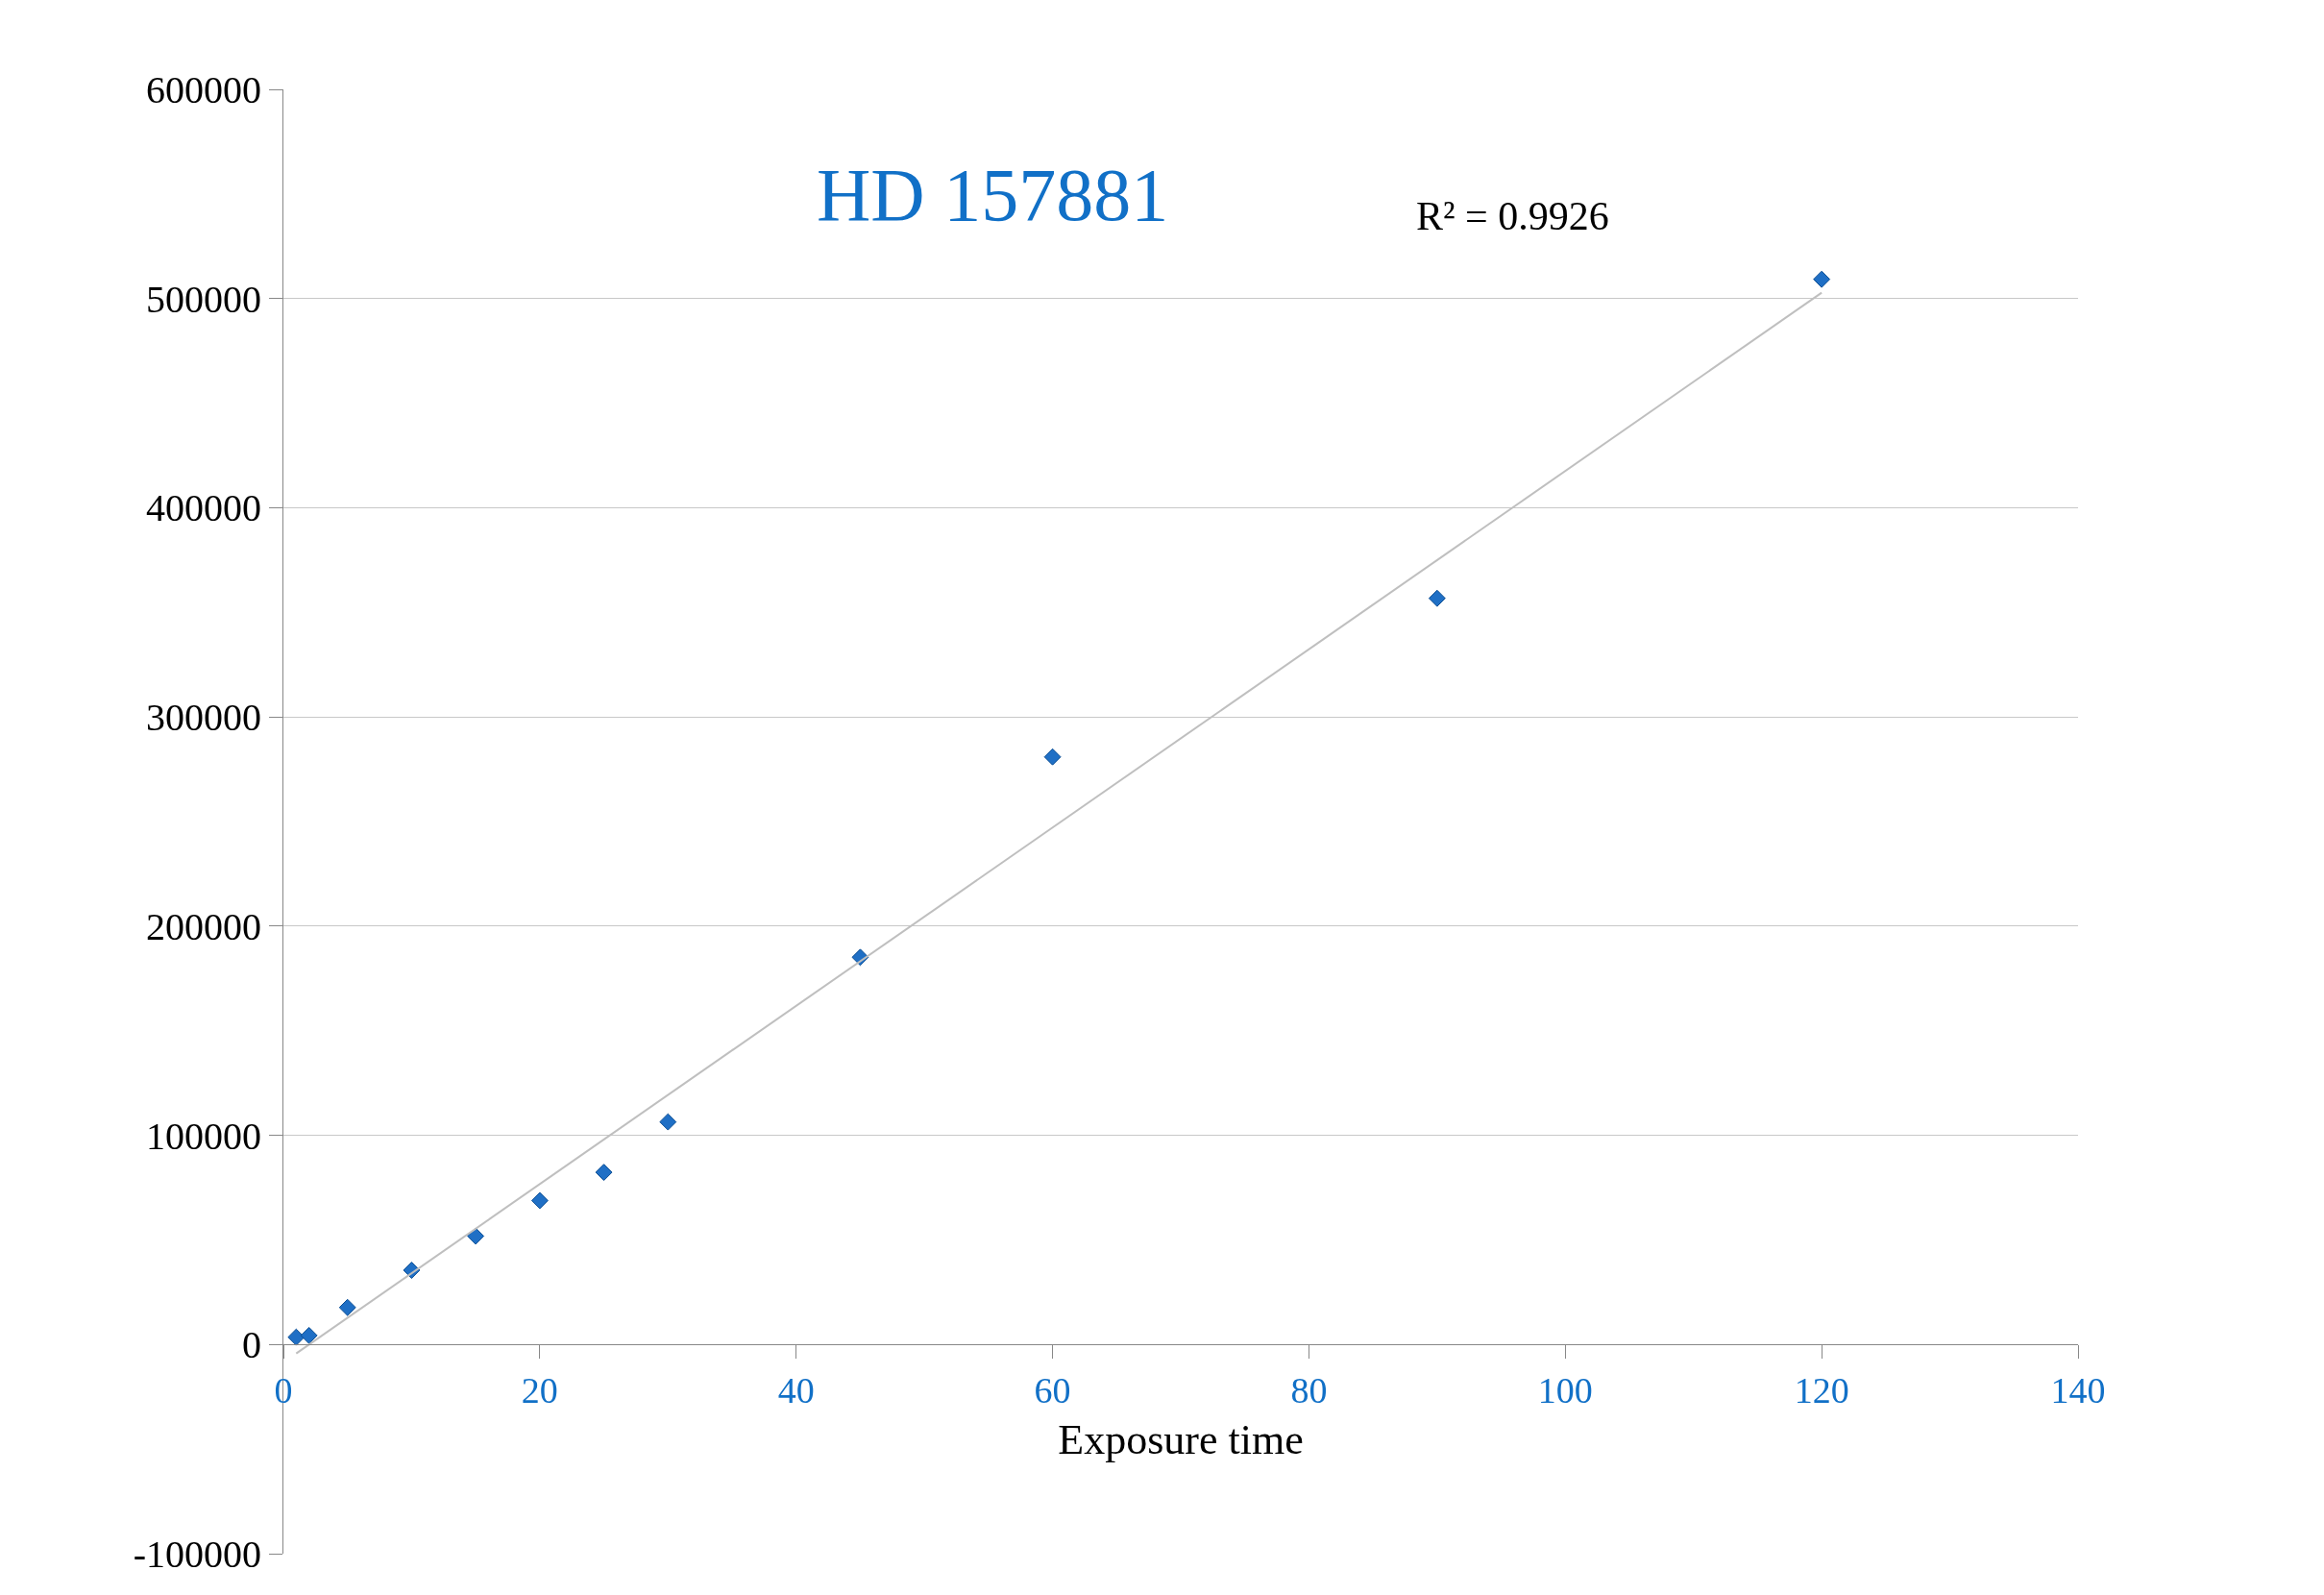  Describe the element at coordinates (796, 1390) in the screenshot. I see `x-tick-label: 40` at that location.